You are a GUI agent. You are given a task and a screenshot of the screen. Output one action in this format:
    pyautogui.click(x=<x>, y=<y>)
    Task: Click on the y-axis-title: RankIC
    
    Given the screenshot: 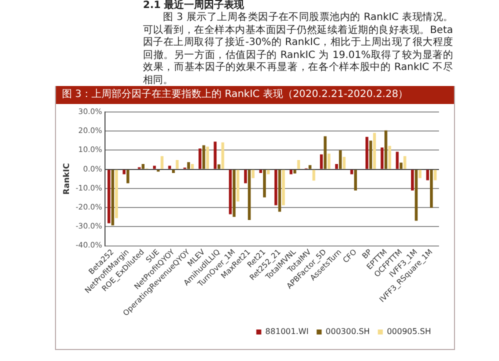 What is the action you would take?
    pyautogui.click(x=66, y=179)
    